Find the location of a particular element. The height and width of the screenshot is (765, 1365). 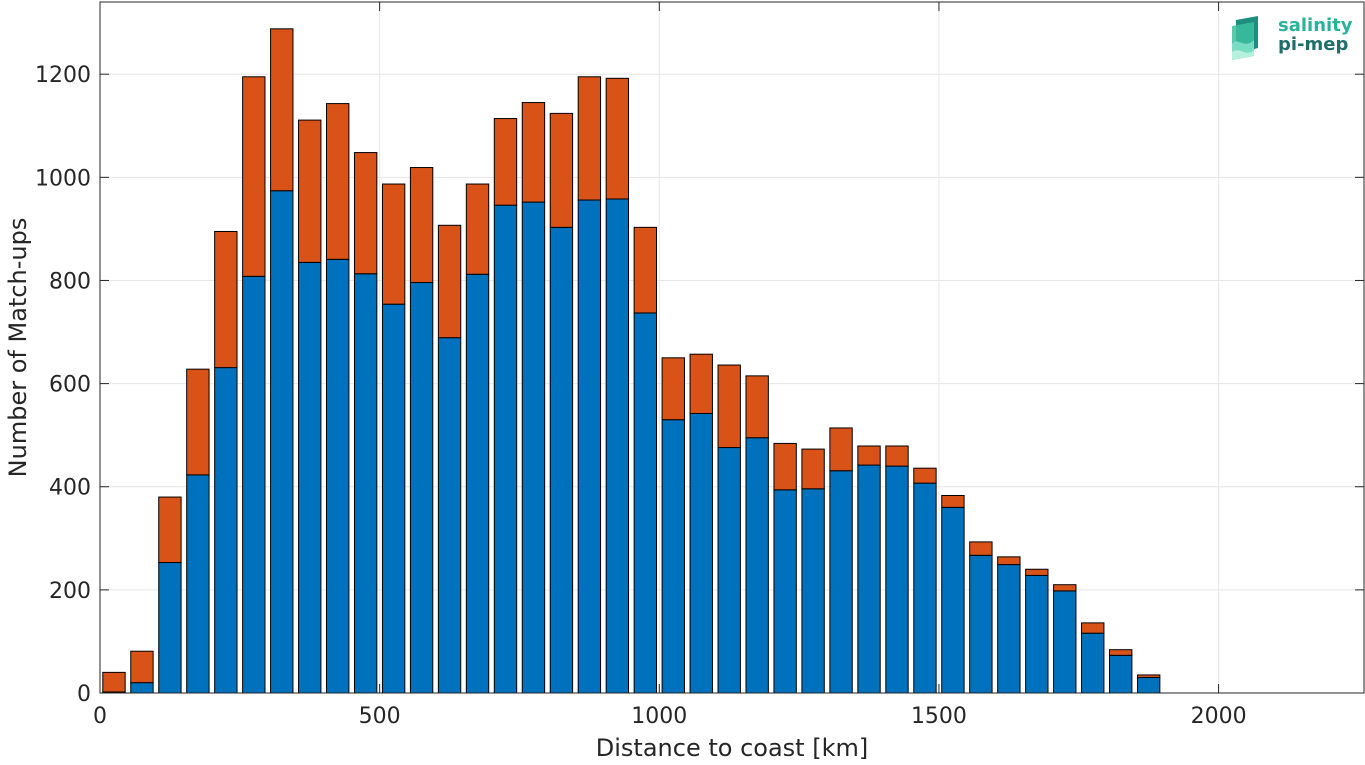

y-tick-label: 400 is located at coordinates (70, 488).